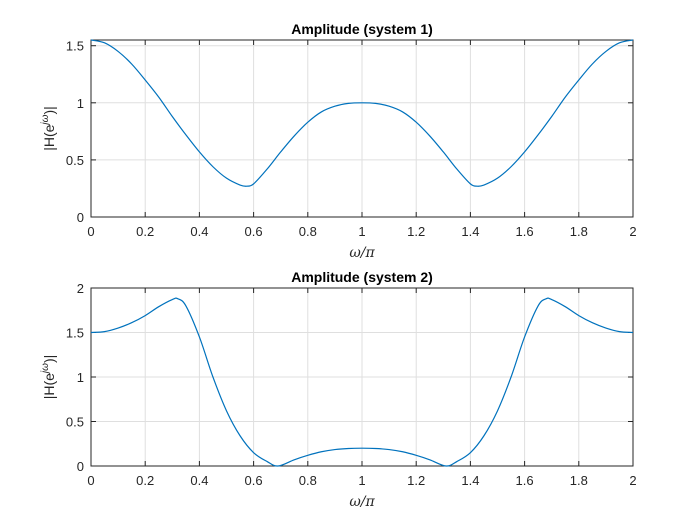 Image resolution: width=700 pixels, height=525 pixels. What do you see at coordinates (362, 29) in the screenshot?
I see `chart-title: Amplitude (system 1)` at bounding box center [362, 29].